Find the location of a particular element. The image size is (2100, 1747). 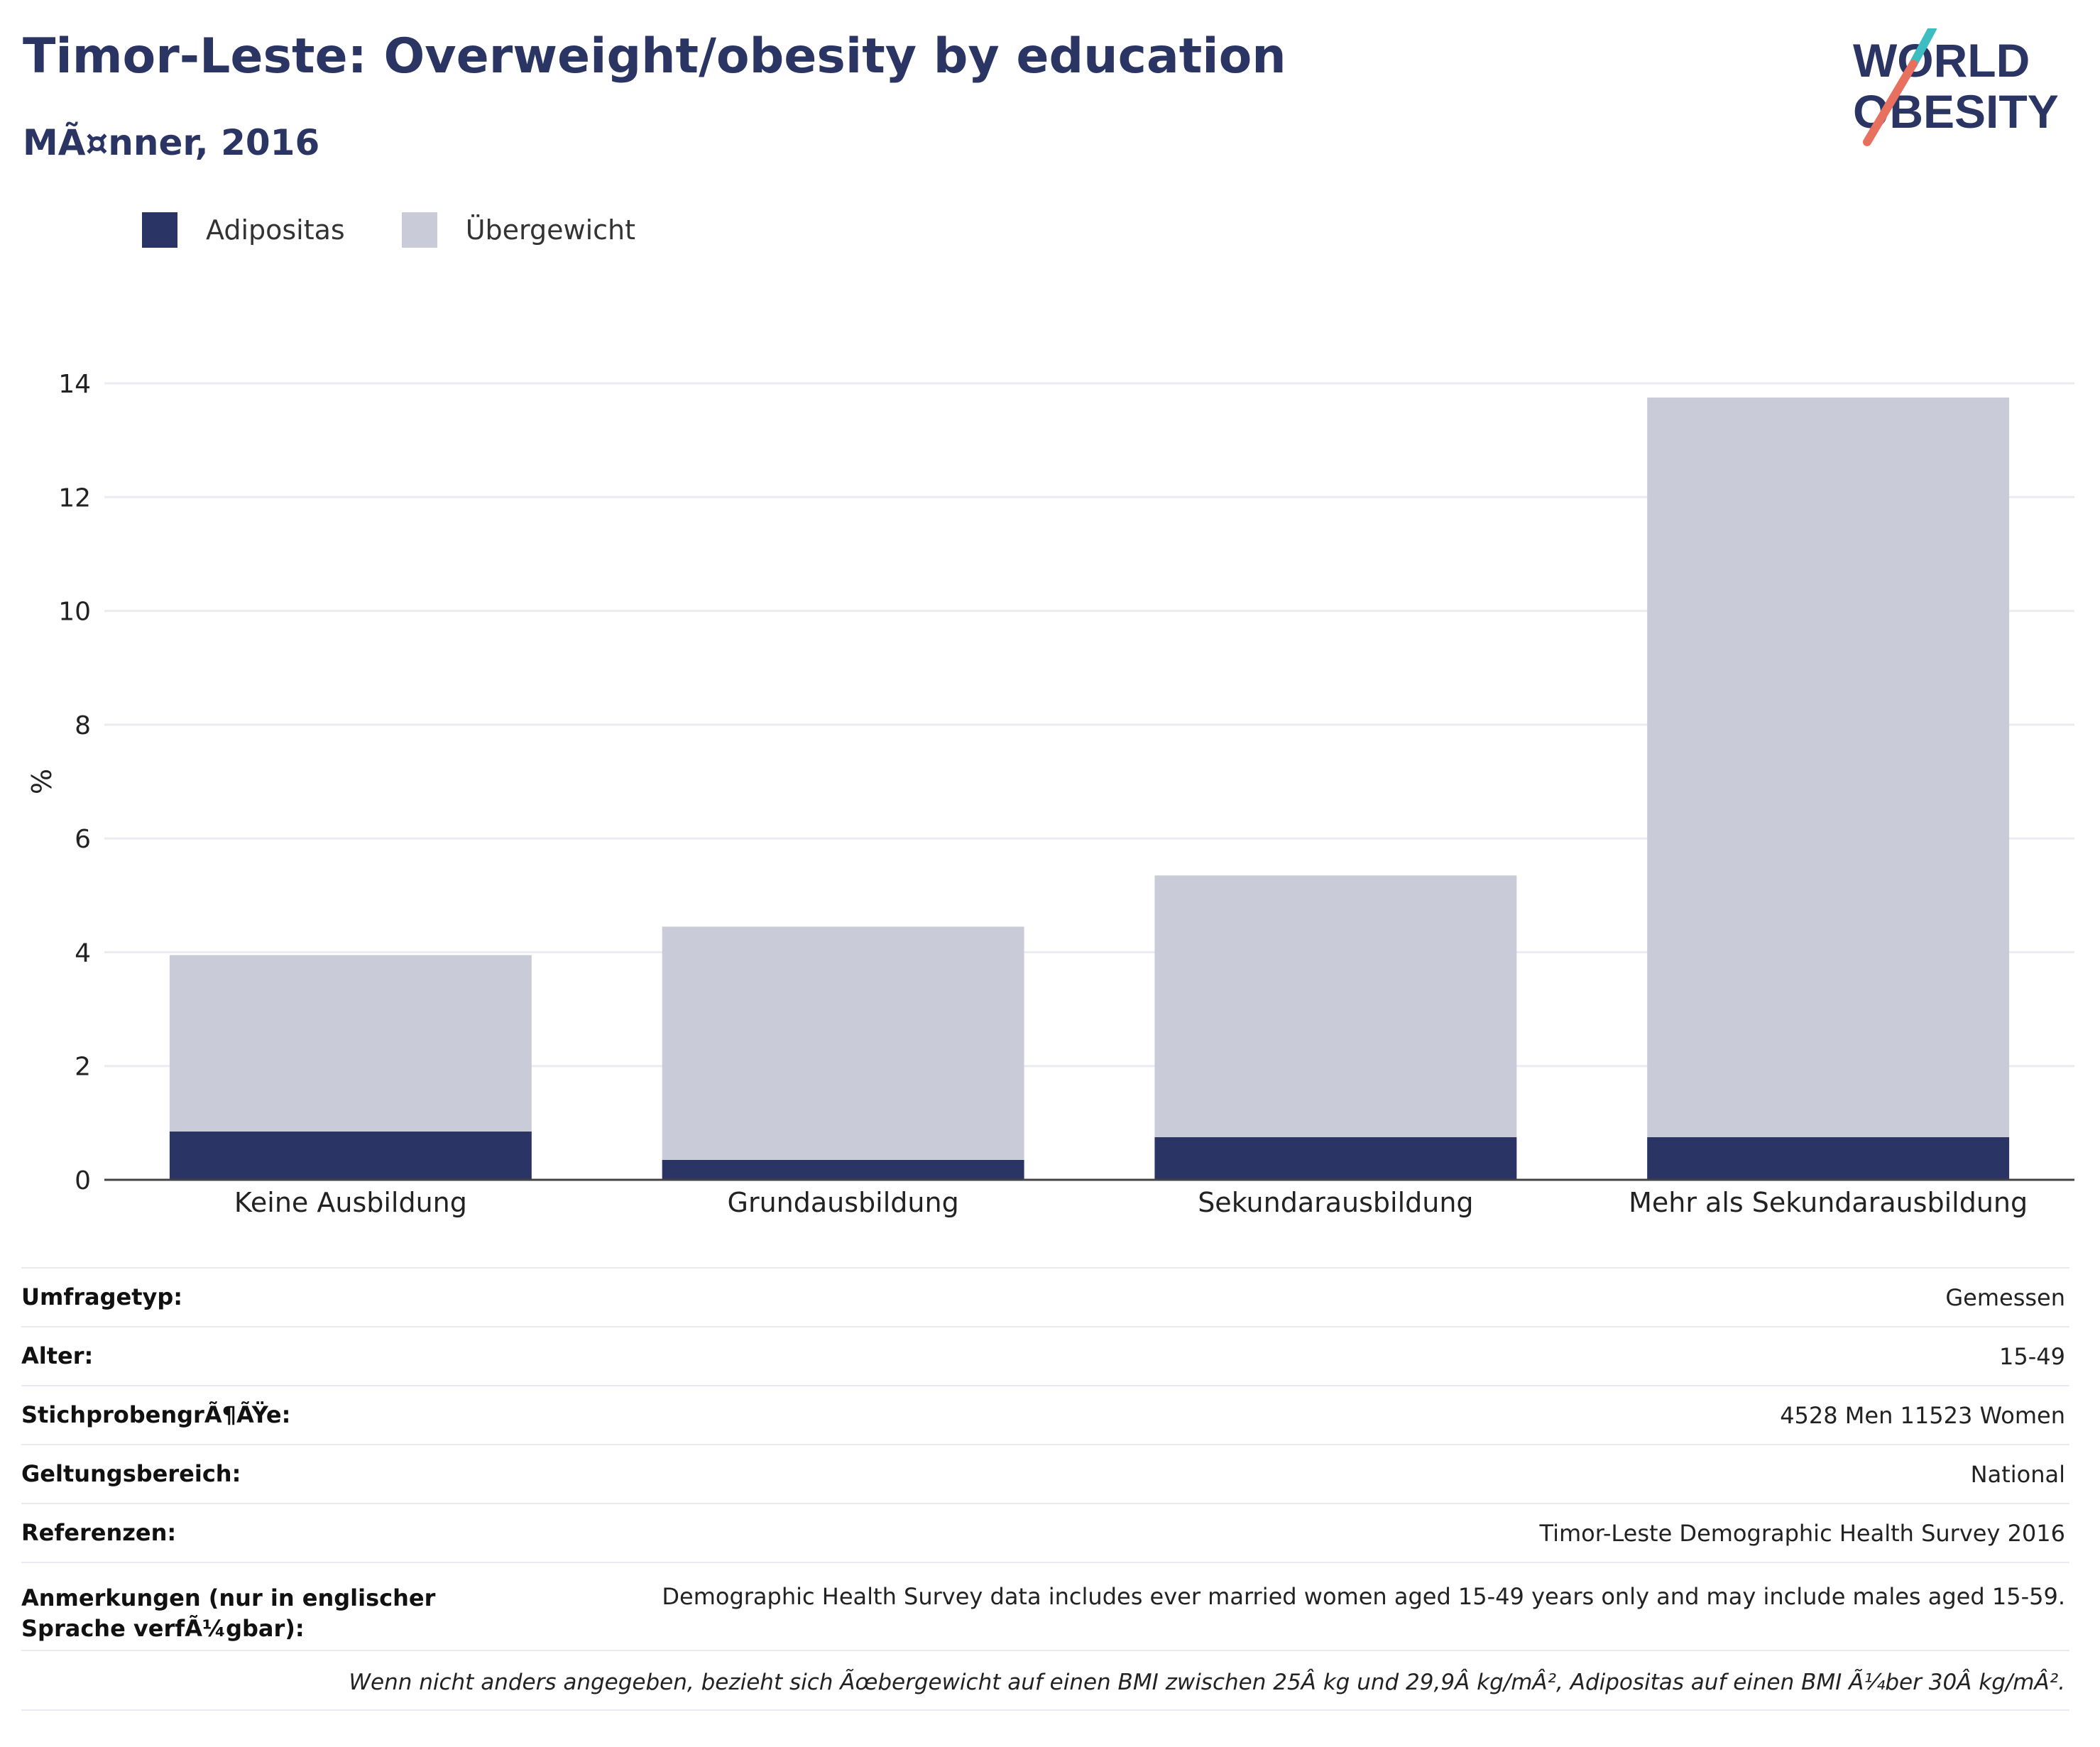

legend-swatch-obesity is located at coordinates (159, 230).